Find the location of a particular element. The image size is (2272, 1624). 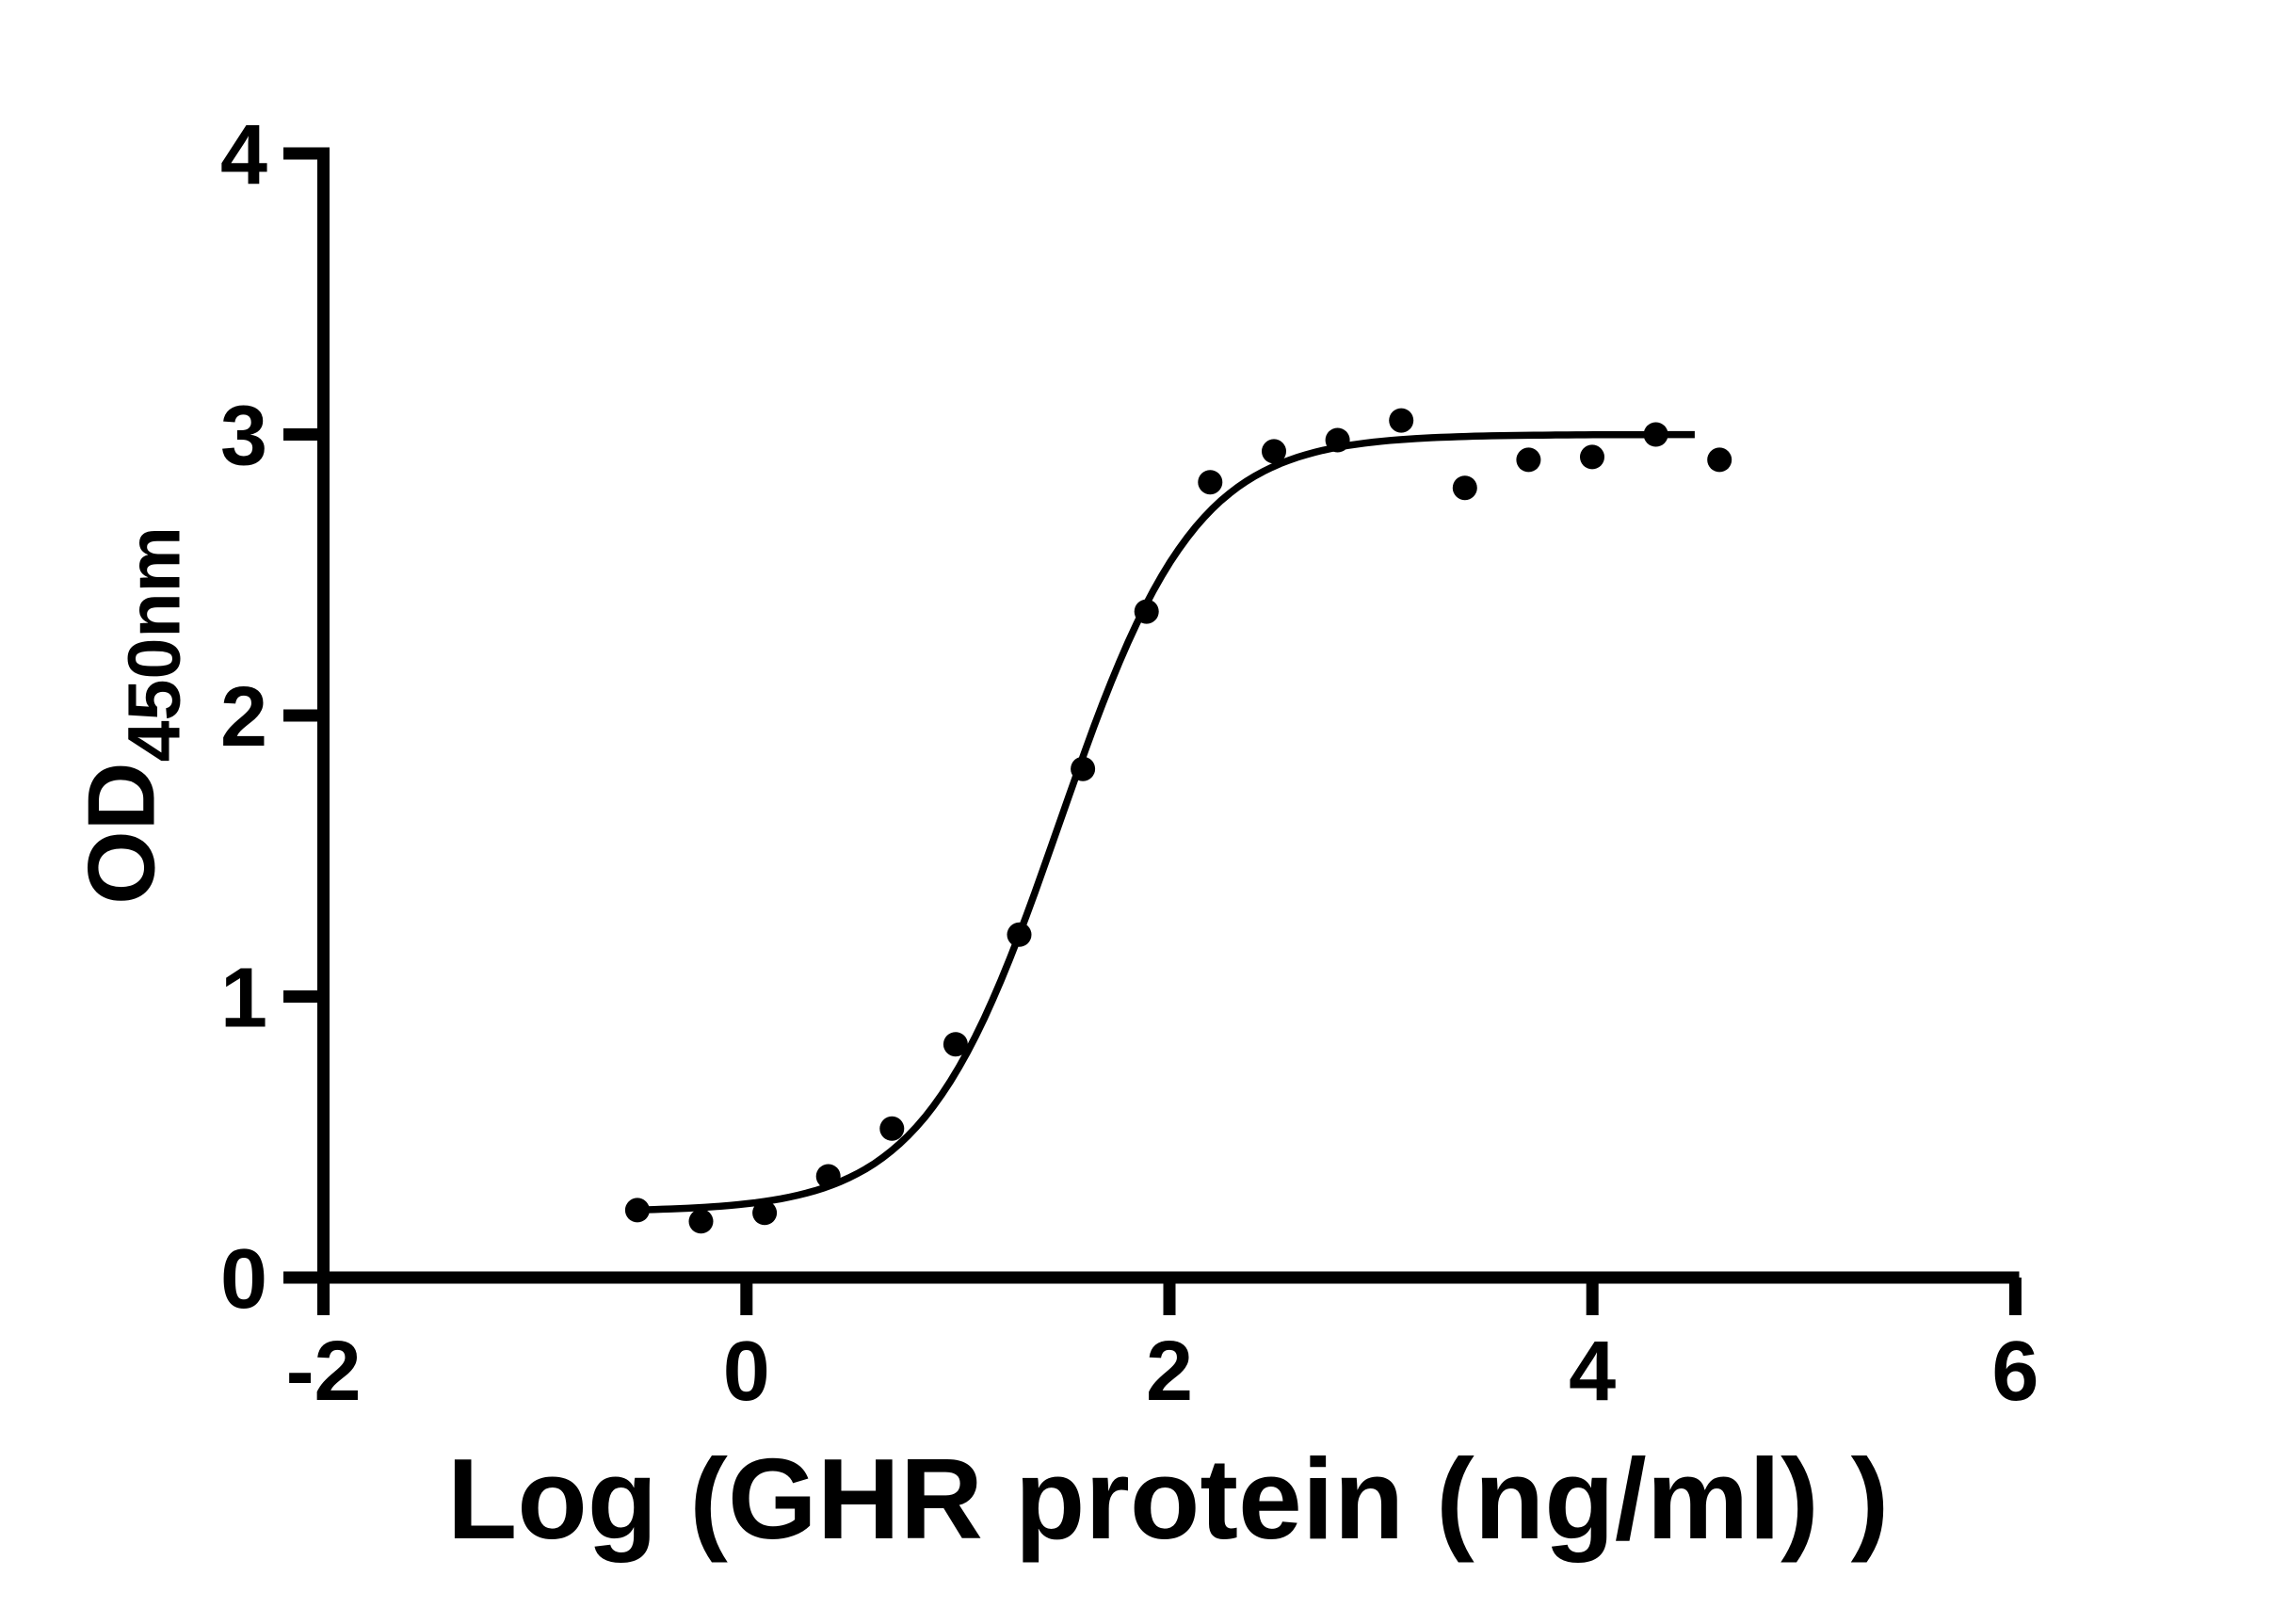

x-axis-title: Log (GHR protein (ng/ml) ) is located at coordinates (1168, 1499).